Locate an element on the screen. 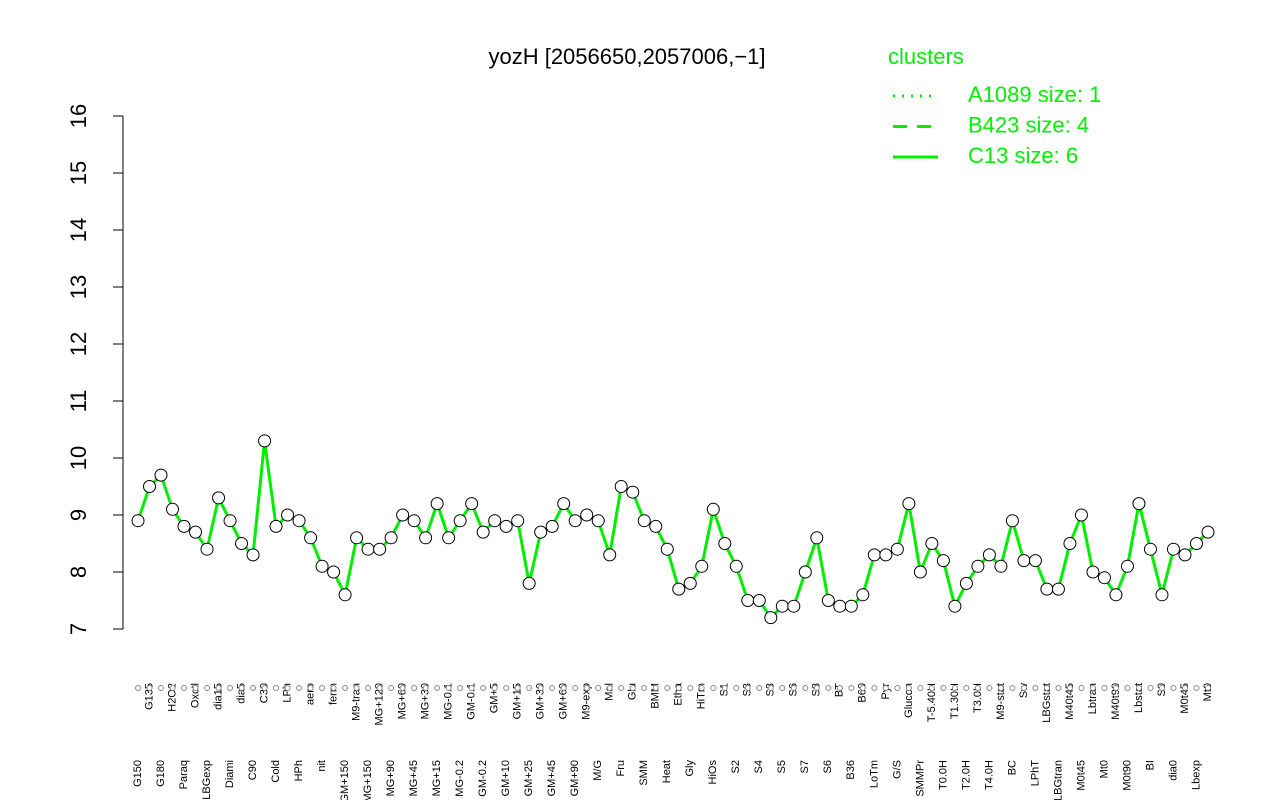  x-tick-label: BC is located at coordinates (1012, 767).